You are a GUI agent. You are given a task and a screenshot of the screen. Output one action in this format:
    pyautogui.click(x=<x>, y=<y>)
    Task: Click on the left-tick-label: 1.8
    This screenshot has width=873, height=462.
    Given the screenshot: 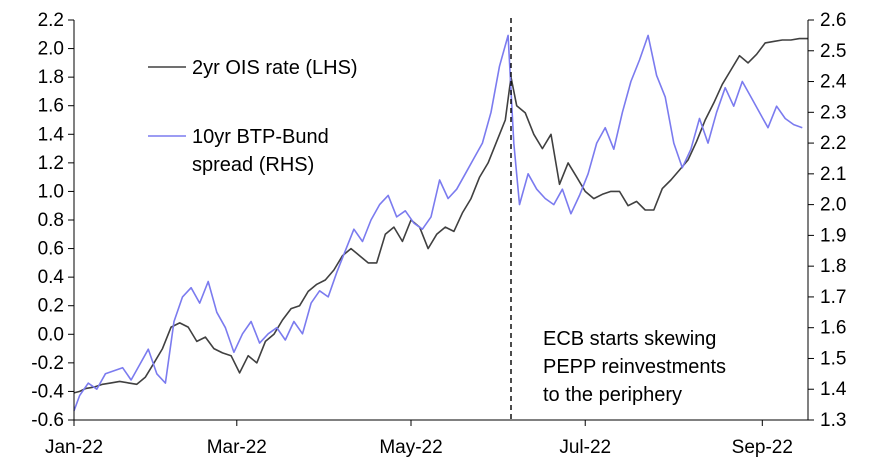 What is the action you would take?
    pyautogui.click(x=51, y=77)
    